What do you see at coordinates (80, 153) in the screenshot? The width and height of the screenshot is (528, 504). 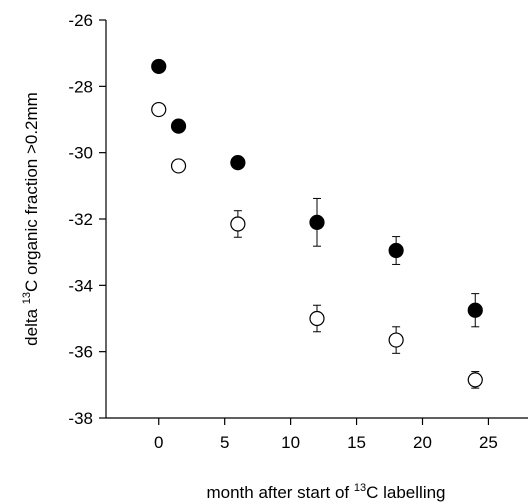 I see `y-tick-label: -30` at bounding box center [80, 153].